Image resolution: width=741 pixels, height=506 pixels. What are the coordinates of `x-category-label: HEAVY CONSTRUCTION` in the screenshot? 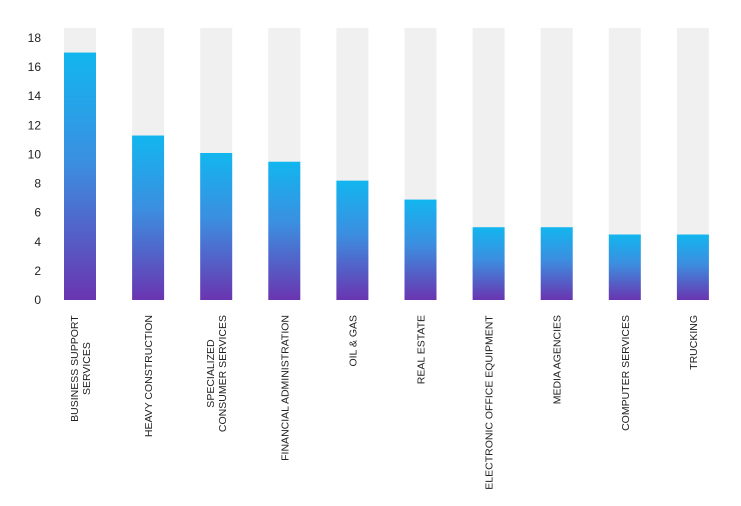 It's located at (149, 376).